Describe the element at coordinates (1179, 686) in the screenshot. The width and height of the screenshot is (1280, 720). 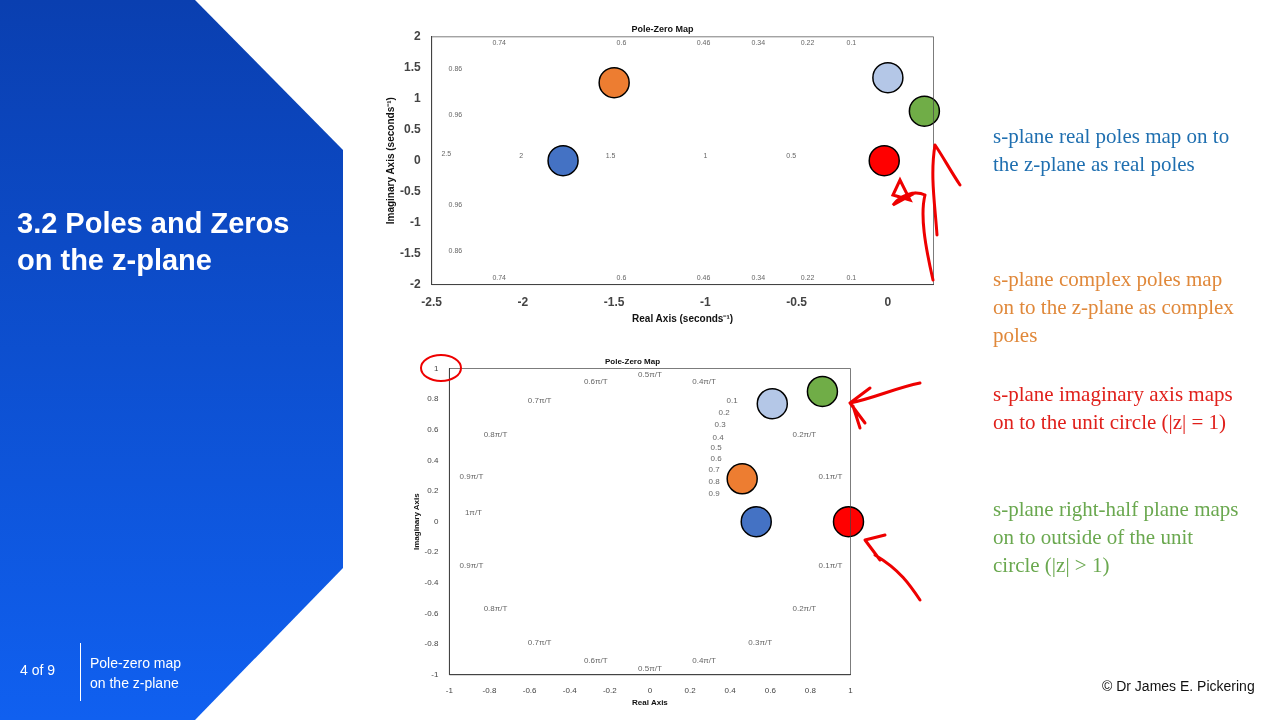
I see `text: © Dr James E. Pickering` at that location.